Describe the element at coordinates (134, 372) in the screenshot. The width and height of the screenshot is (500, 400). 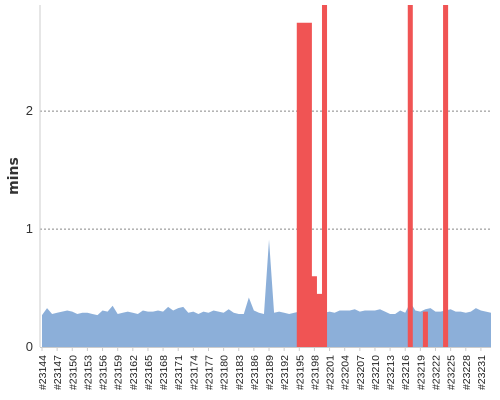
I see `x-tick-label: #23162` at that location.